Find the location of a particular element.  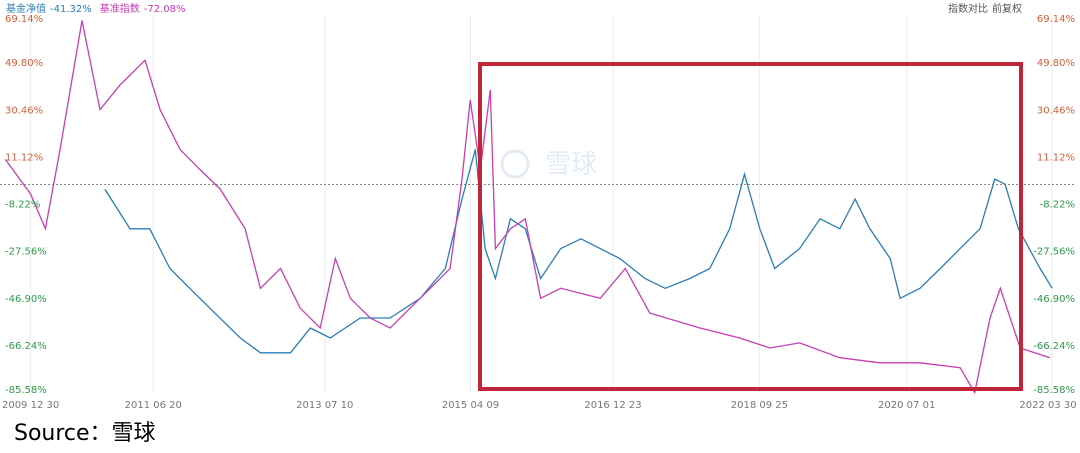

y-tick-label: 49.80% is located at coordinates (24, 63).